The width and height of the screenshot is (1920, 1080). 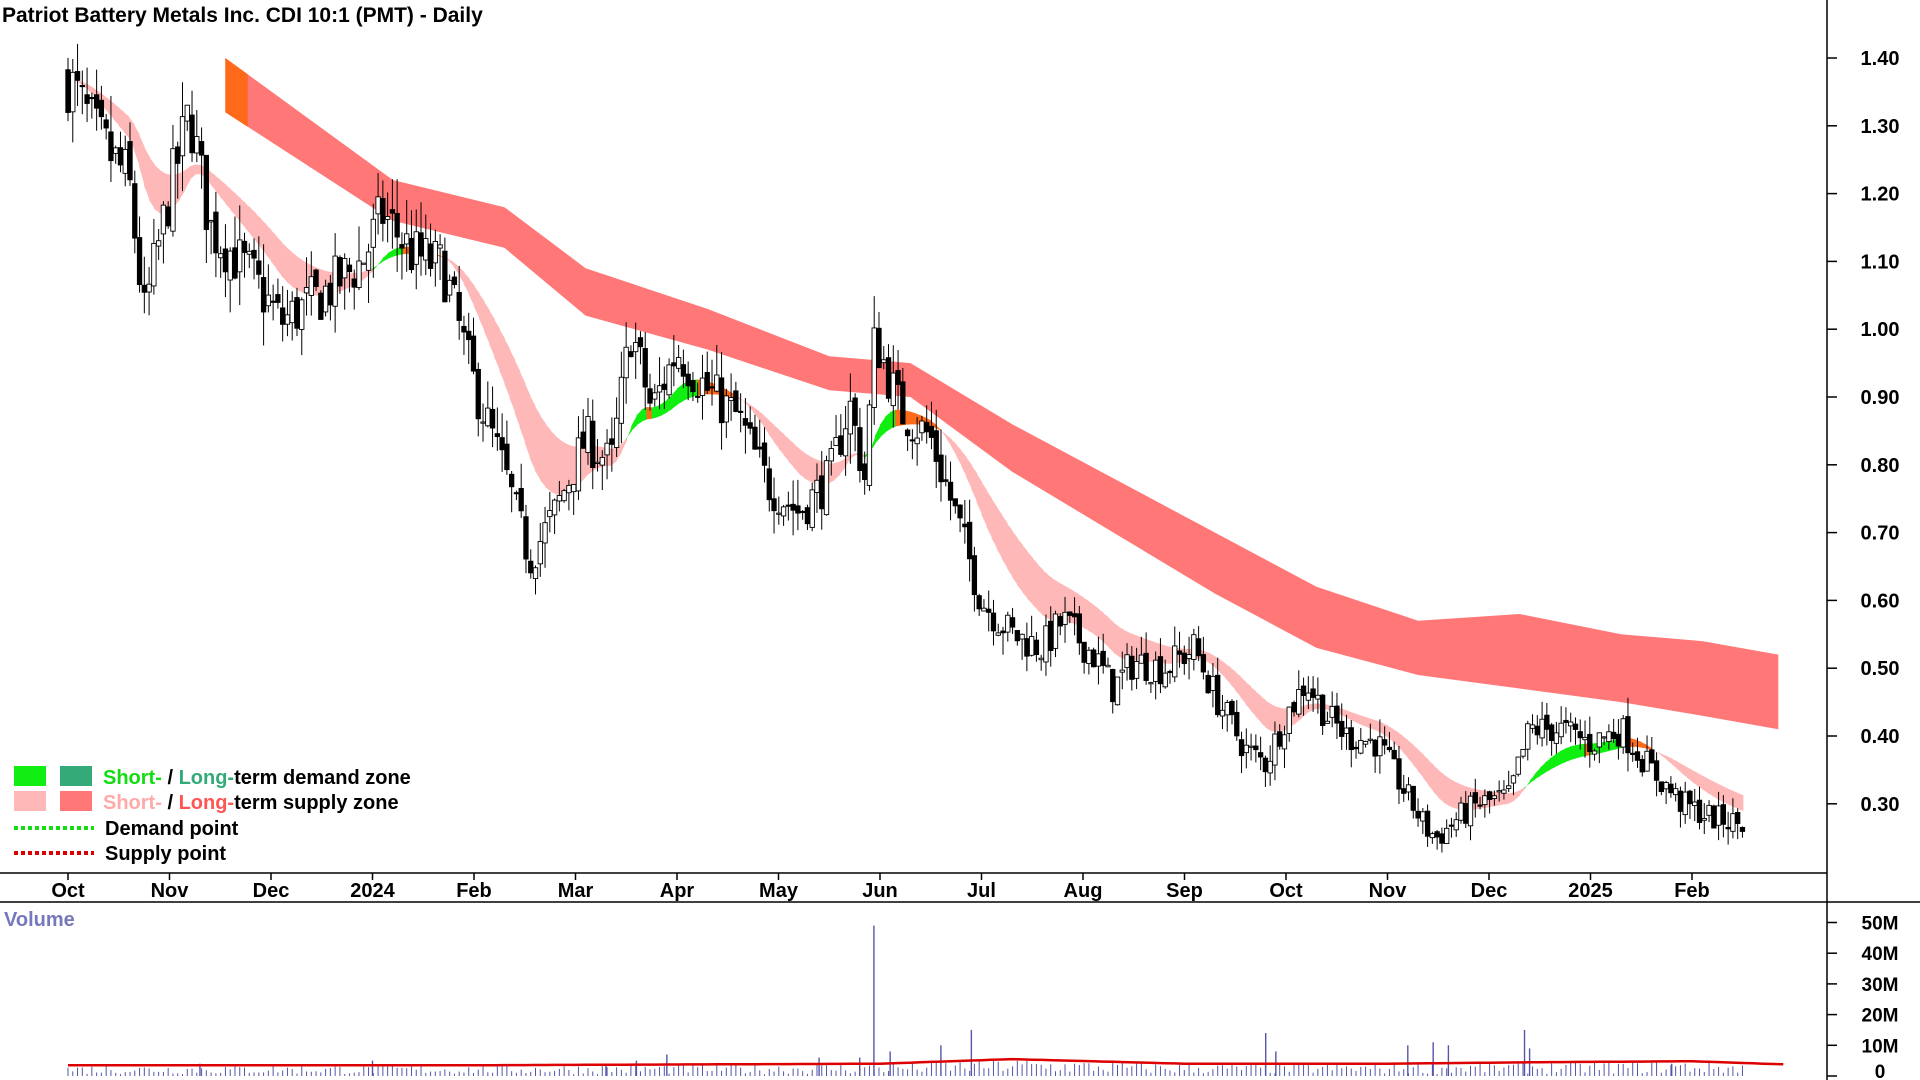 What do you see at coordinates (1880, 127) in the screenshot?
I see `price-tick-label: 1.30` at bounding box center [1880, 127].